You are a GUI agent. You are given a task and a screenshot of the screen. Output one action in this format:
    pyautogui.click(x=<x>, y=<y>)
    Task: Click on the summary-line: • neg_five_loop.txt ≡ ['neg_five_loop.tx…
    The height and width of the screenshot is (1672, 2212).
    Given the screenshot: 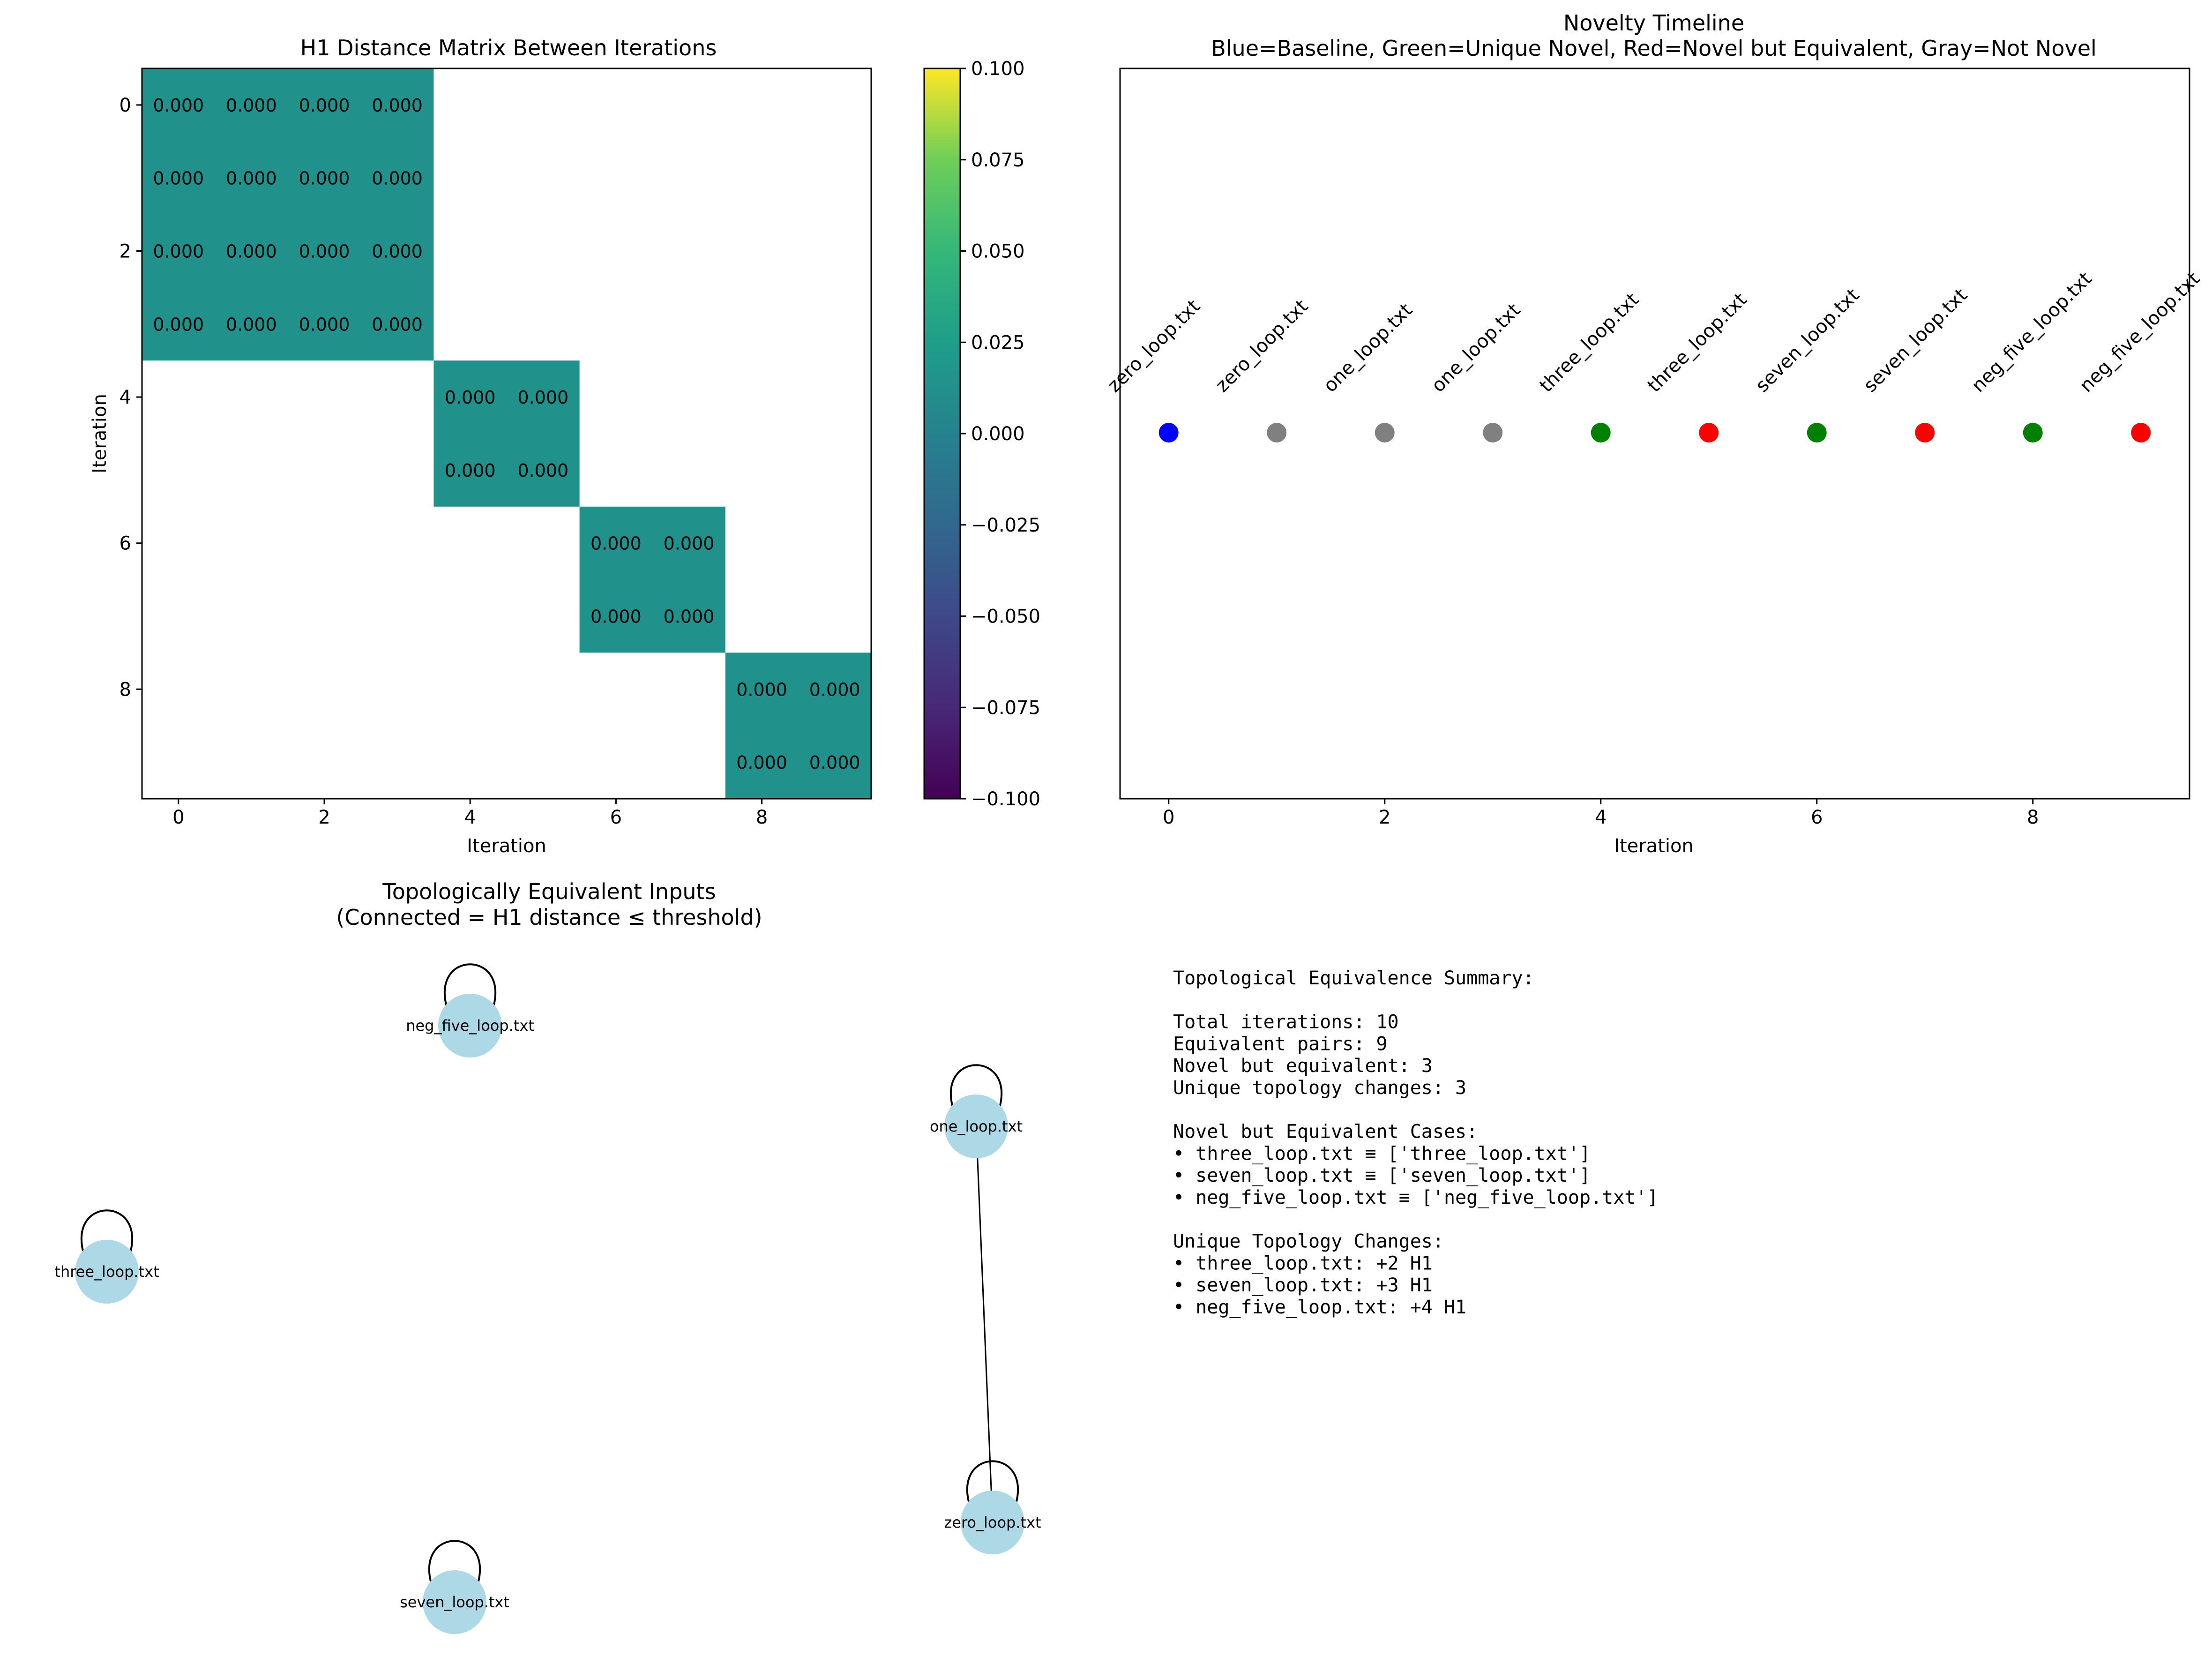 What is the action you would take?
    pyautogui.click(x=1416, y=1197)
    